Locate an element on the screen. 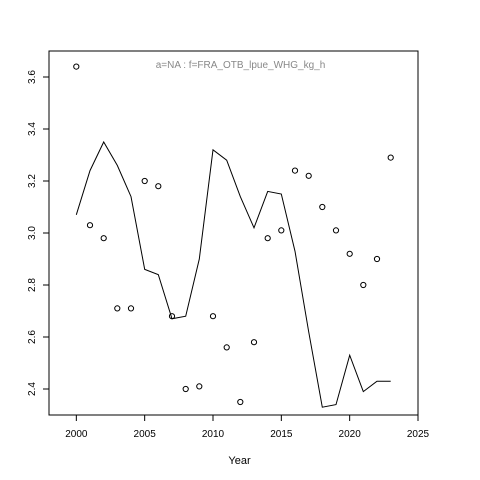 This screenshot has width=480, height=480. y-tick-label: 3.0 is located at coordinates (32, 233).